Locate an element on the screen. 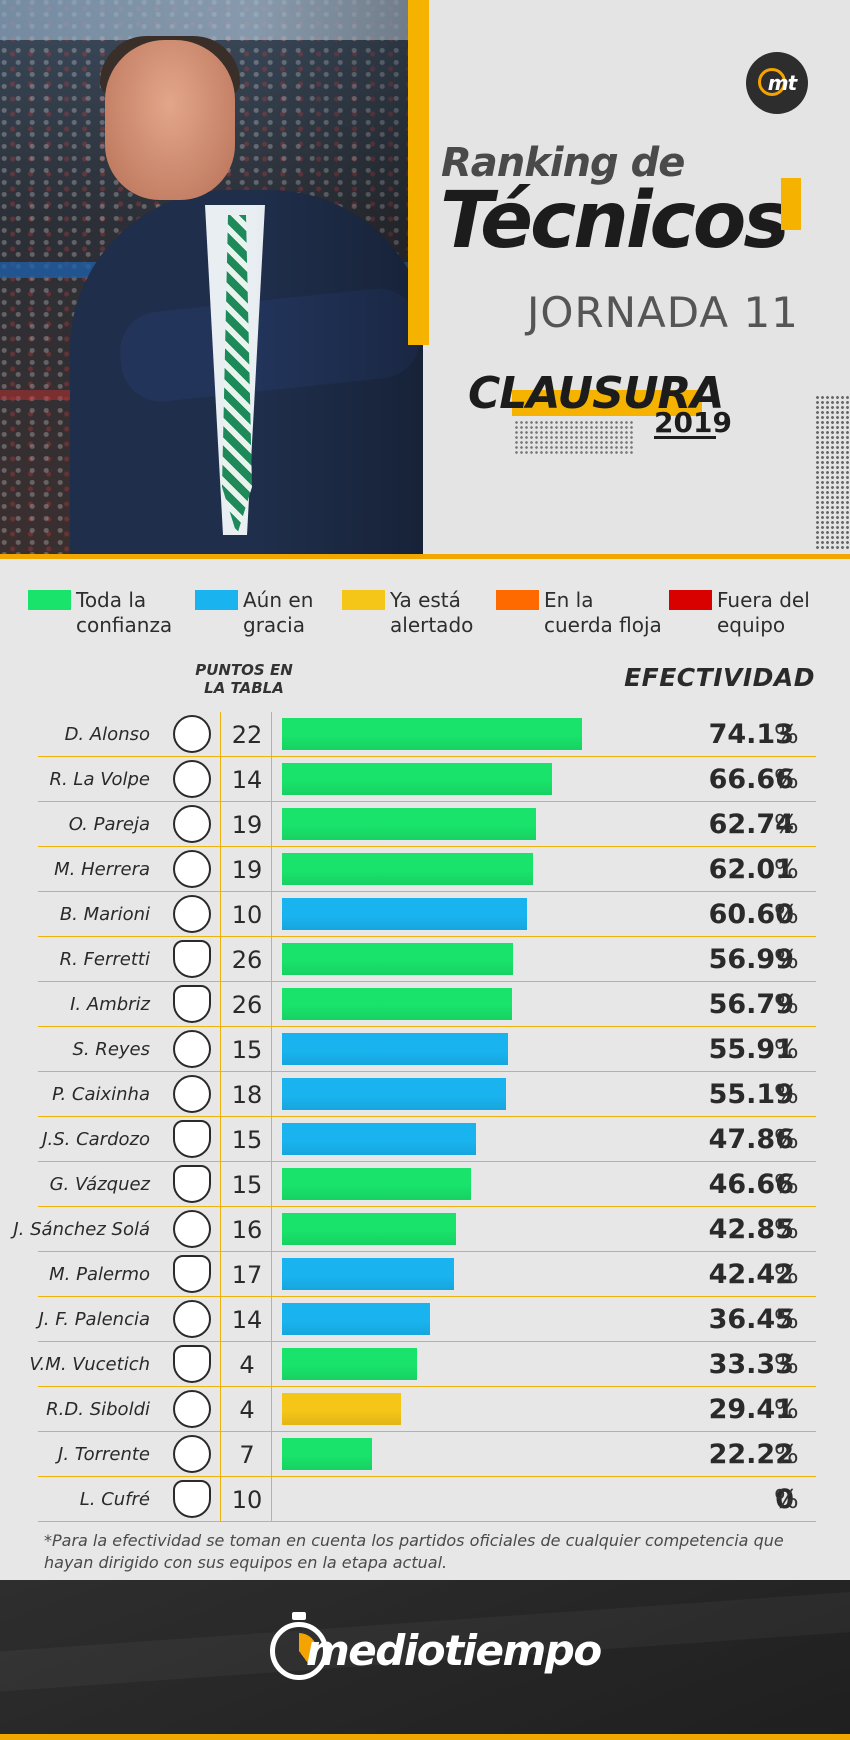 This screenshot has width=850, height=1740. effectiveness-value: 42.85 is located at coordinates (751, 1229).